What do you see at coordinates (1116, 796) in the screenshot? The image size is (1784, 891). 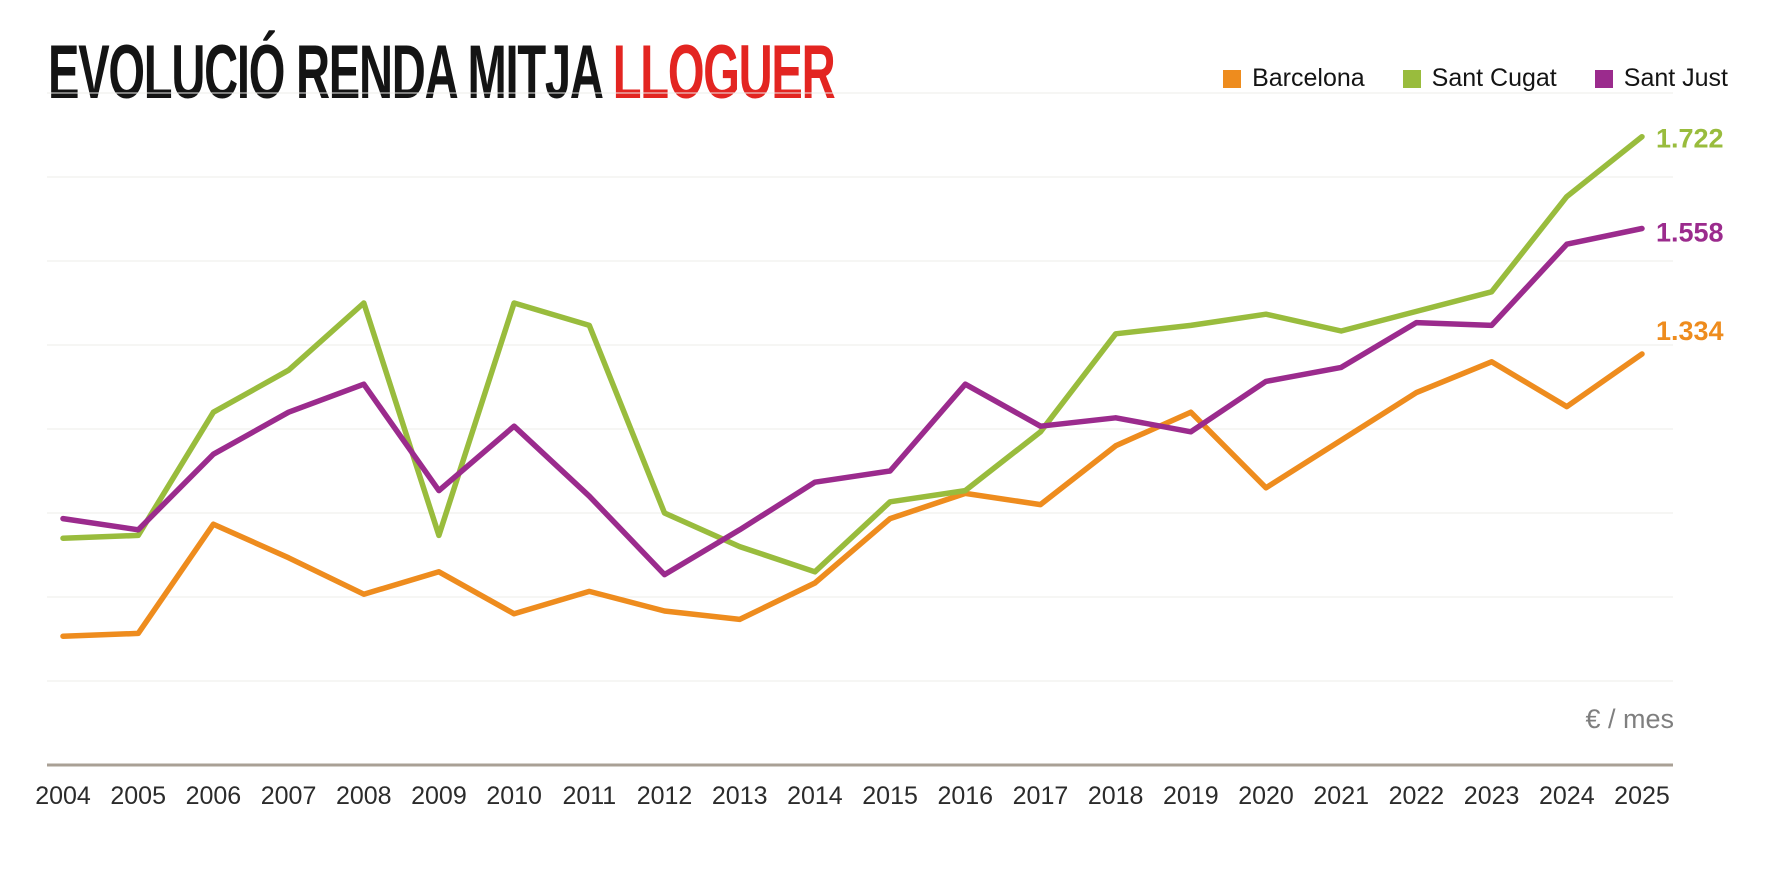 I see `x-axis-label-2018: 2018` at bounding box center [1116, 796].